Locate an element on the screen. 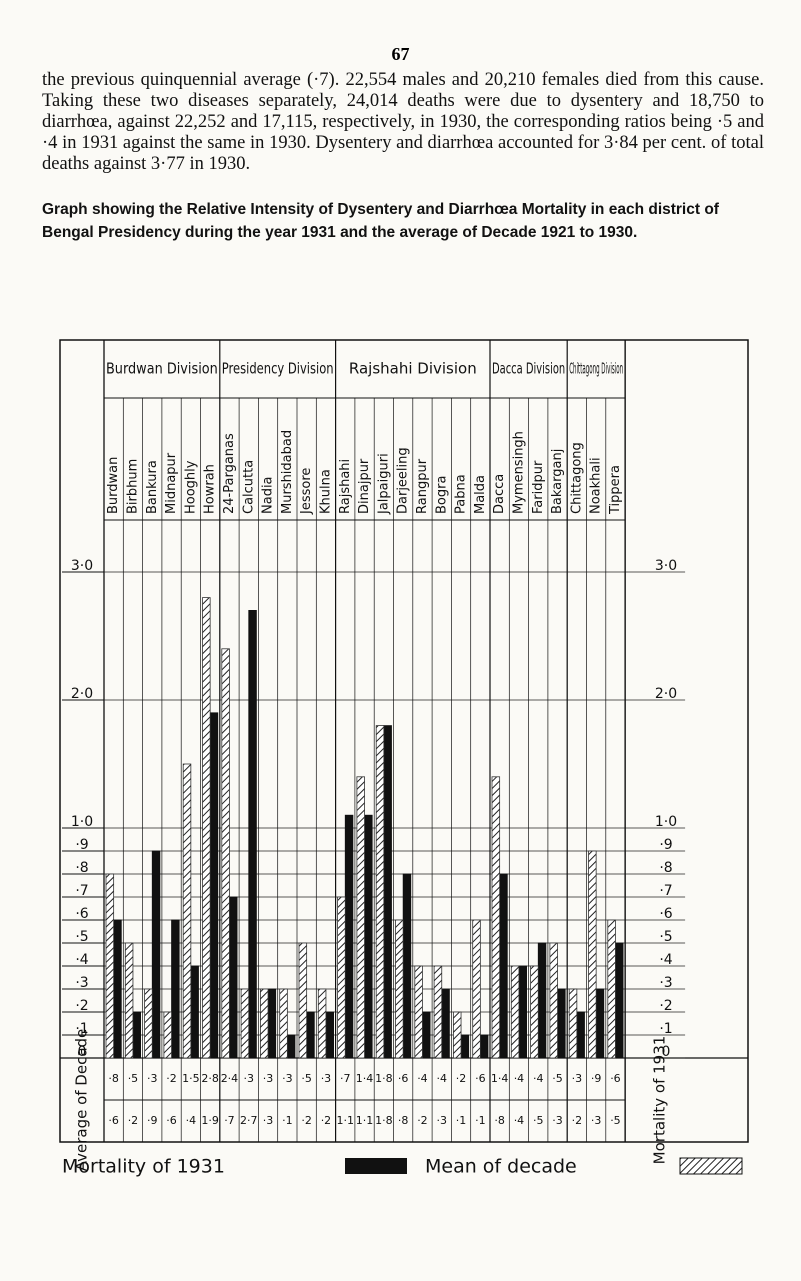 Image resolution: width=801 pixels, height=1281 pixels. y-tick-label: ·7 is located at coordinates (665, 891).